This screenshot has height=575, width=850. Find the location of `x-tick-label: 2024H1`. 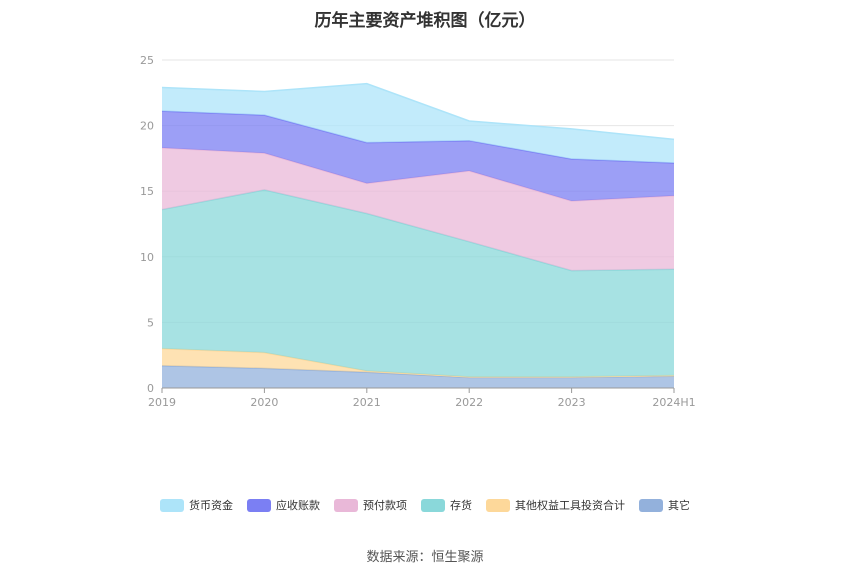

x-tick-label: 2024H1 is located at coordinates (673, 402).